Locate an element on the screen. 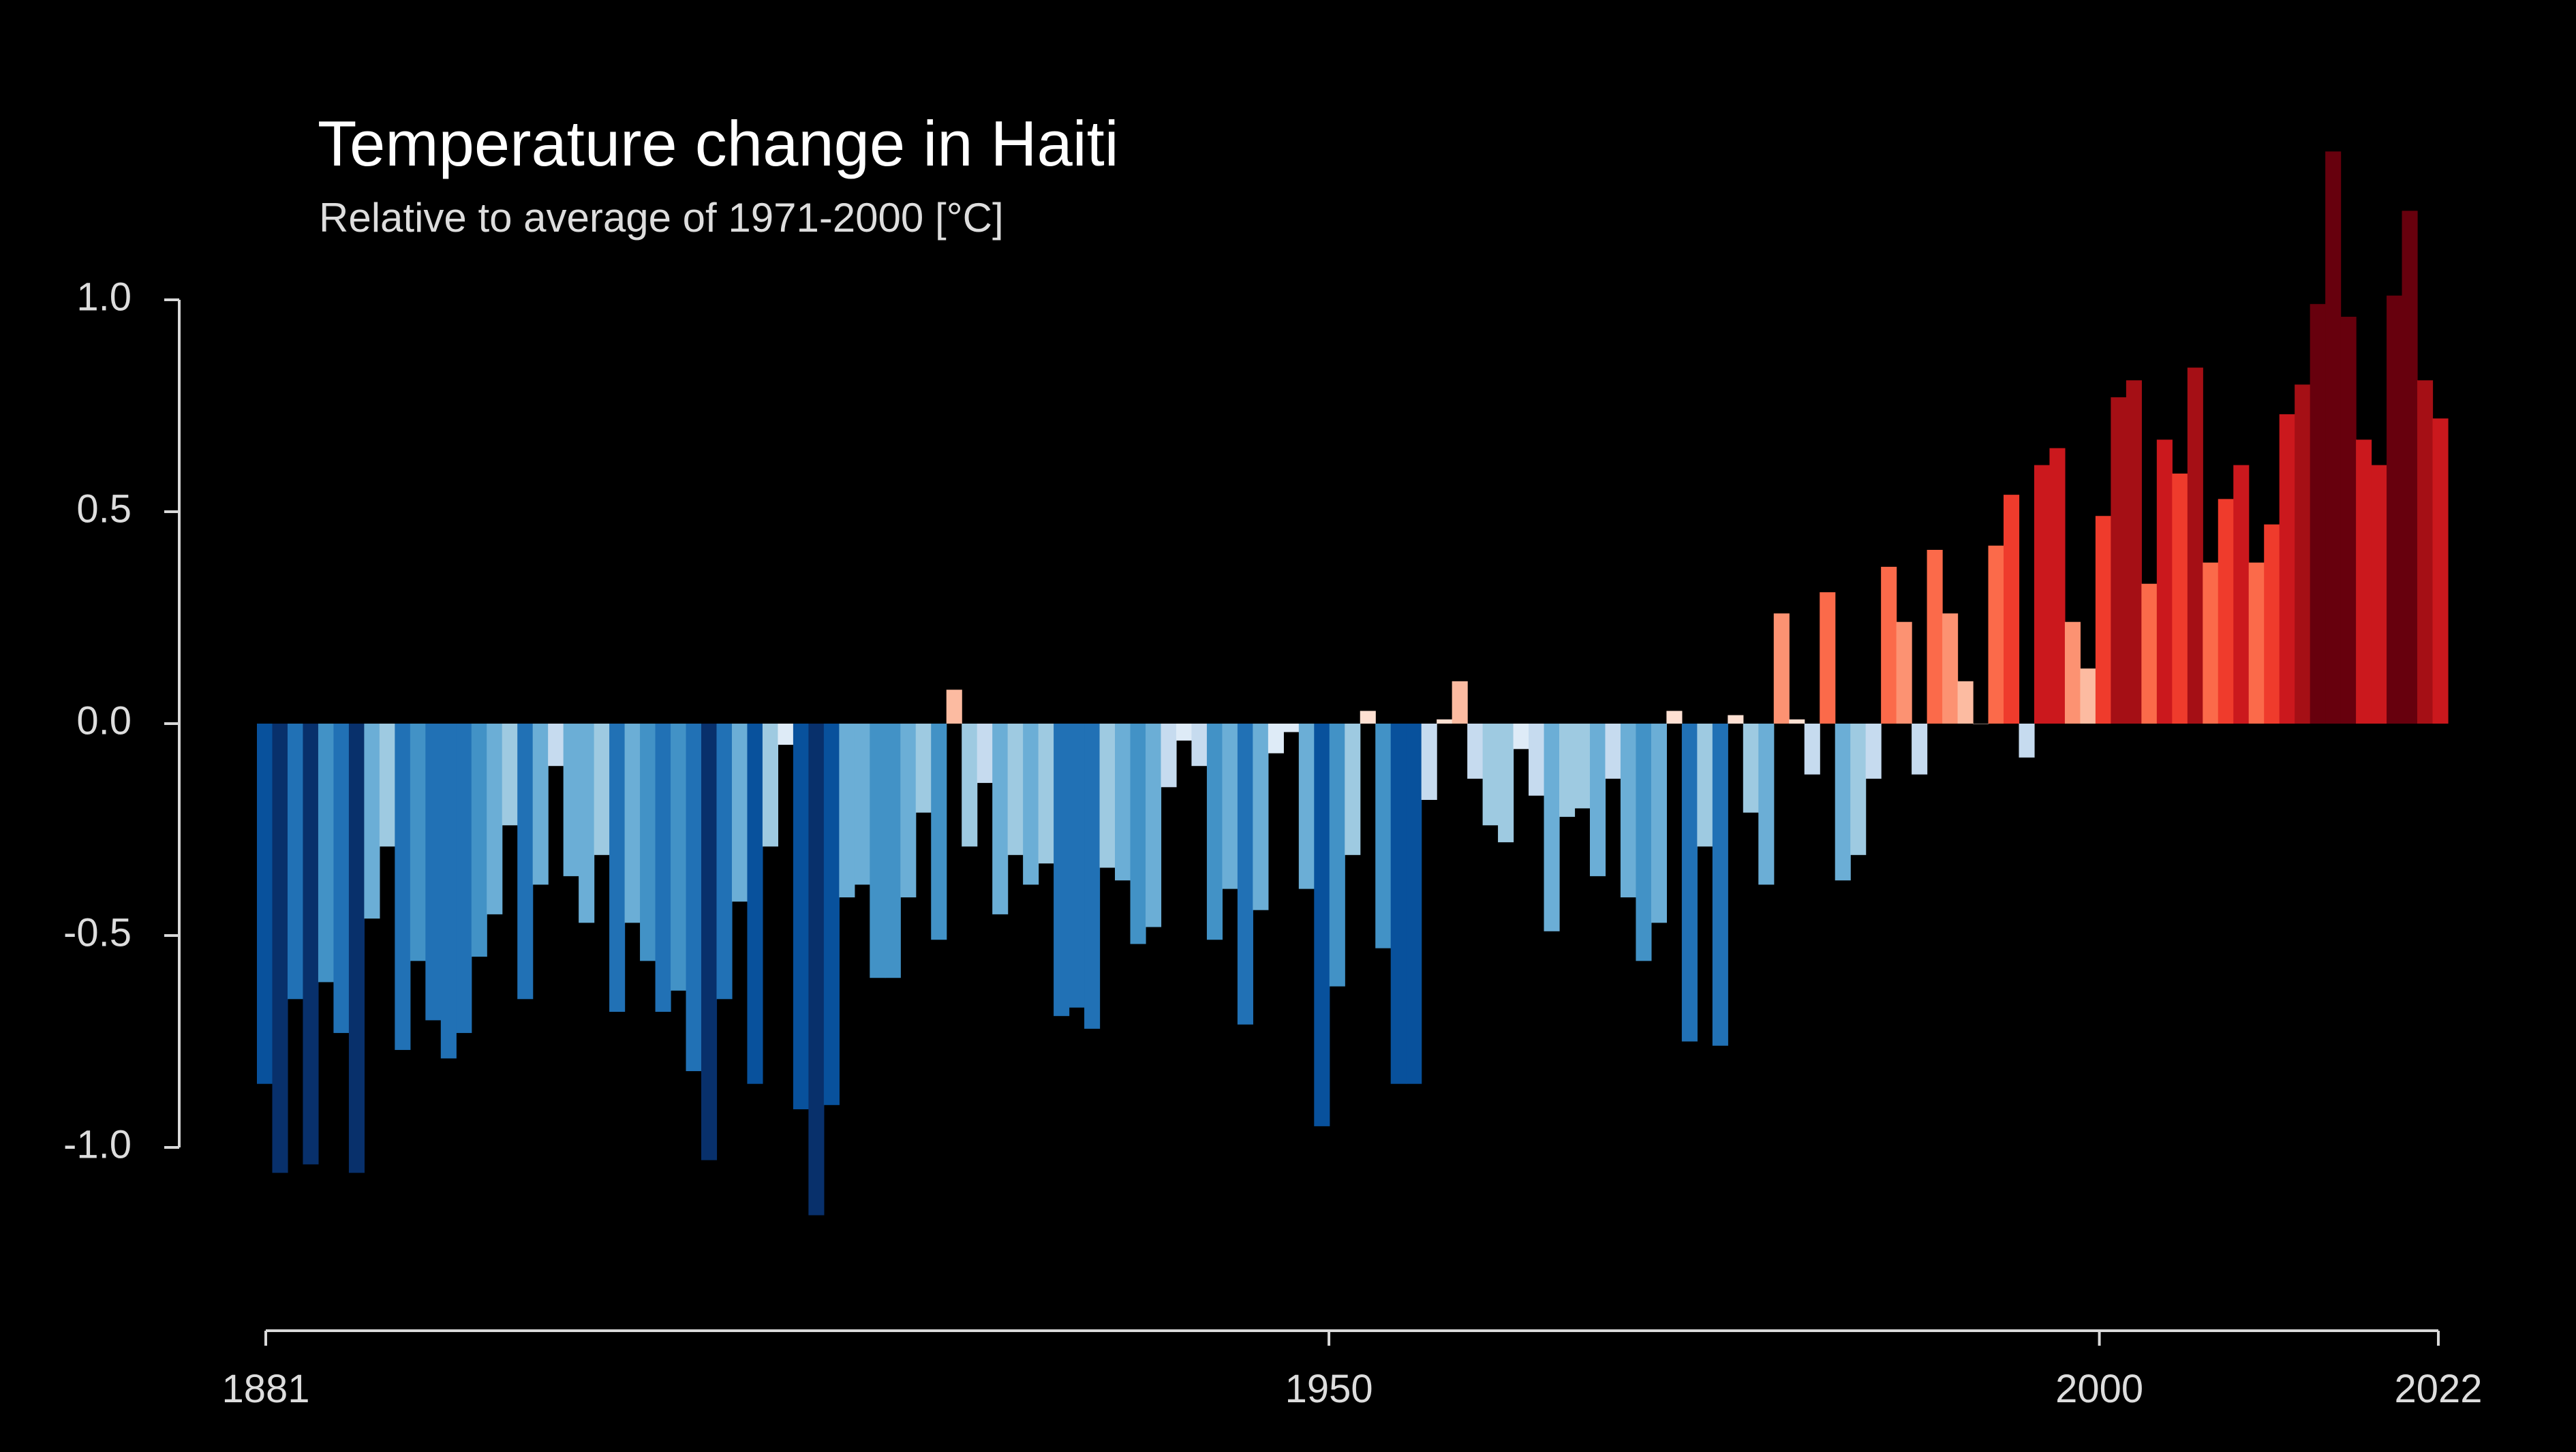 The width and height of the screenshot is (2576, 1452). bar-1968 is located at coordinates (1598, 800).